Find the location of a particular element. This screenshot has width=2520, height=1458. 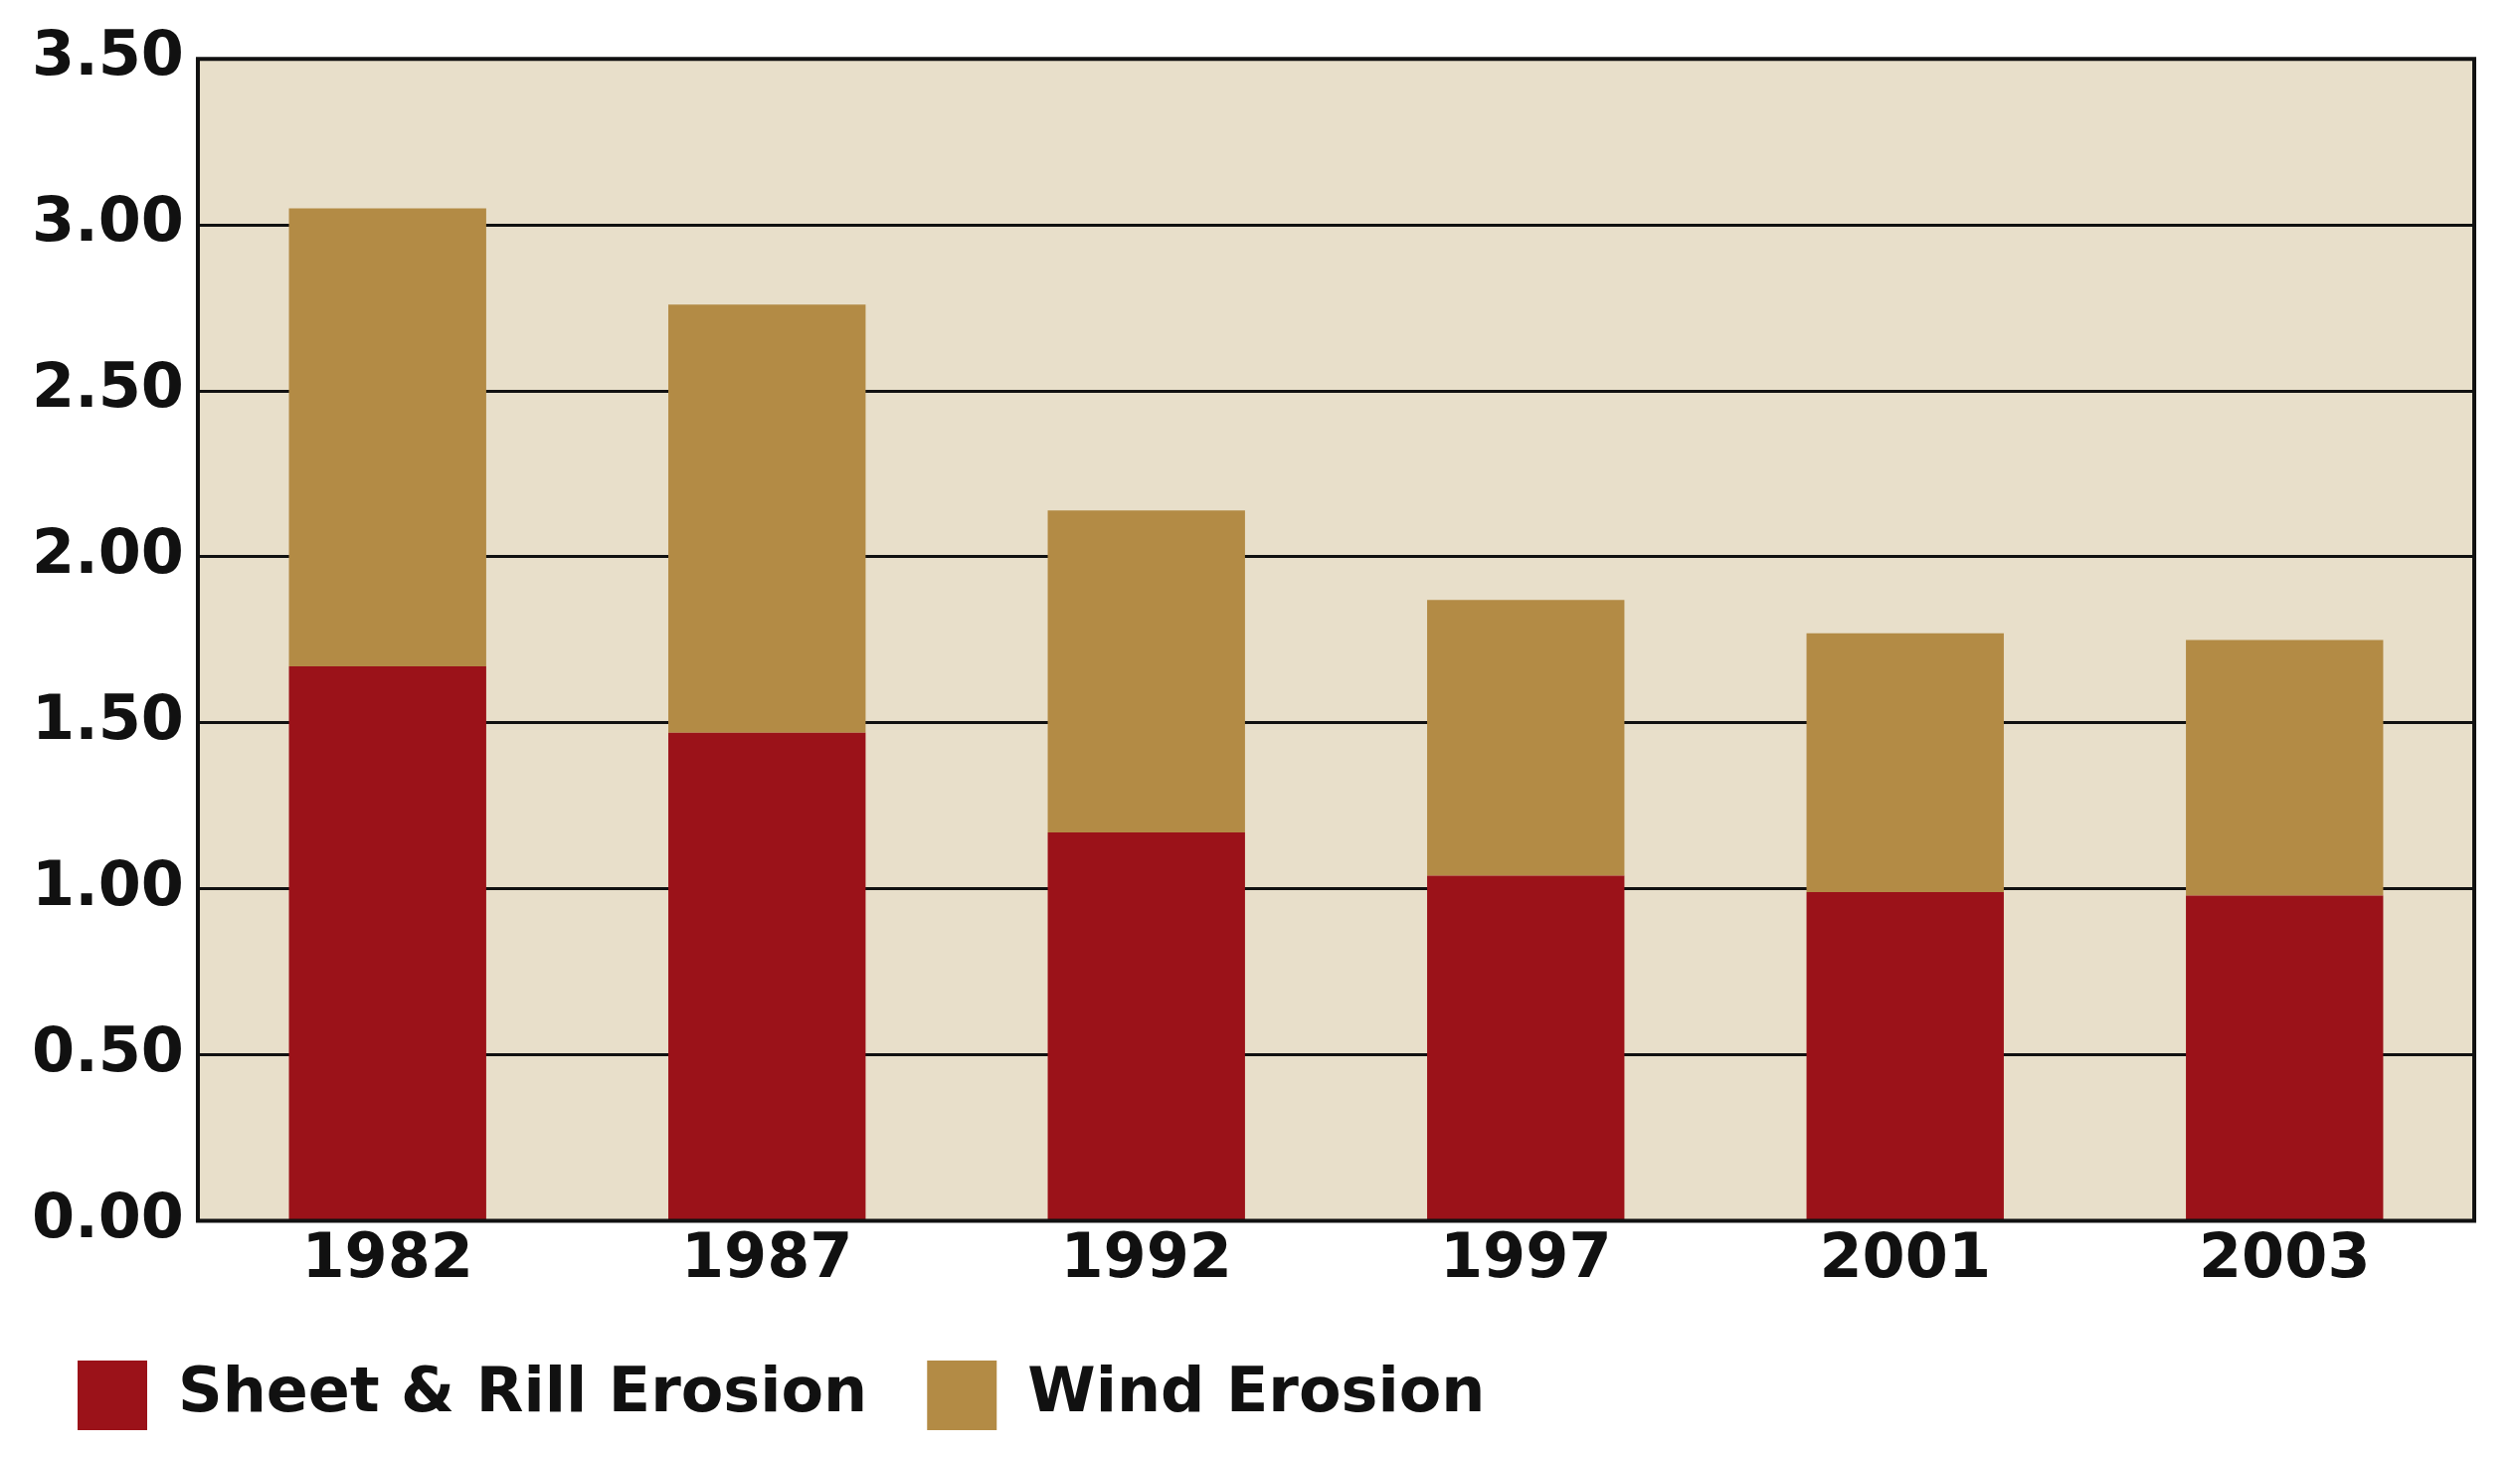

legend-label: Sheet & Rill Erosion is located at coordinates (523, 1390).